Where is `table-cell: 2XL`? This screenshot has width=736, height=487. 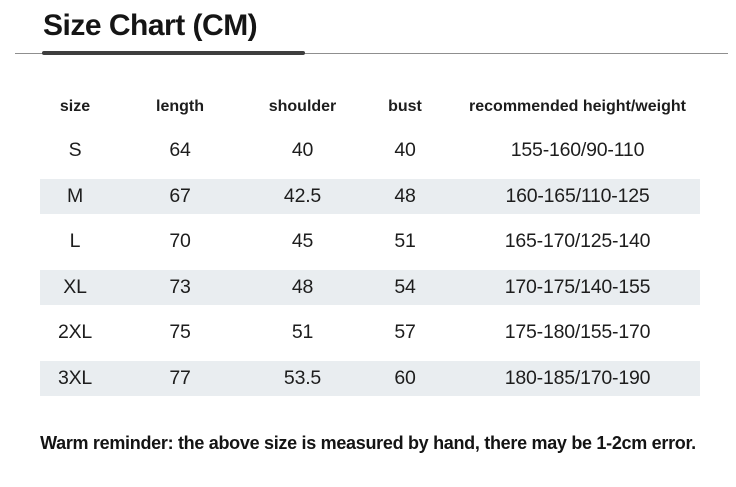 table-cell: 2XL is located at coordinates (75, 332).